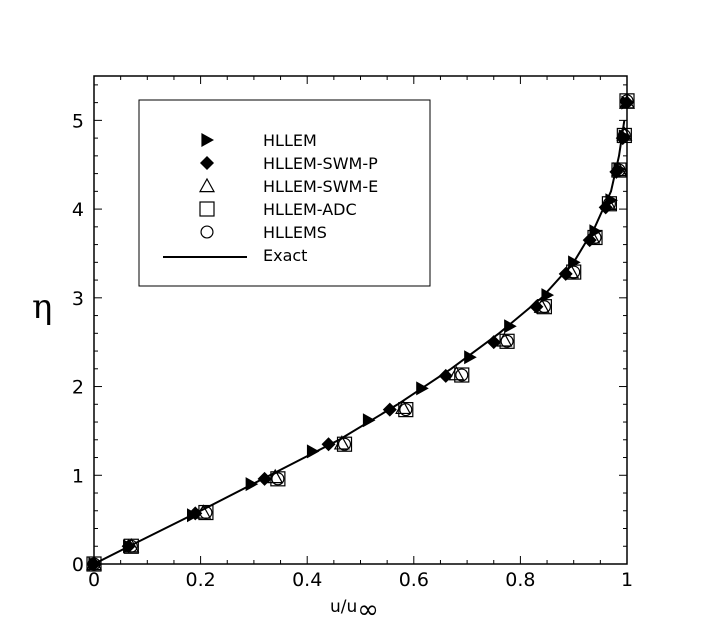 This screenshot has height=634, width=713. What do you see at coordinates (414, 580) in the screenshot?
I see `x-tick-label: 0.6` at bounding box center [414, 580].